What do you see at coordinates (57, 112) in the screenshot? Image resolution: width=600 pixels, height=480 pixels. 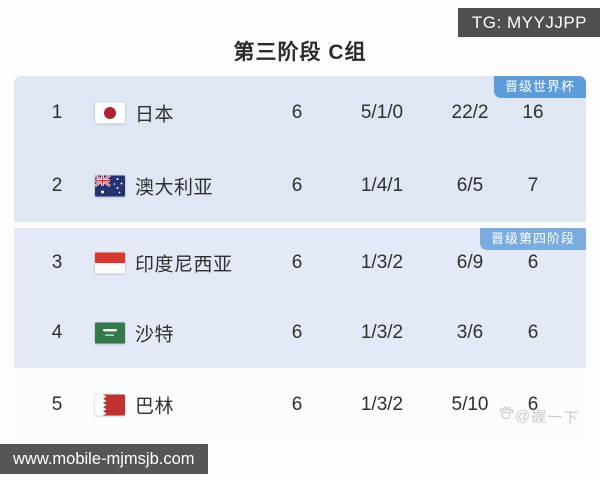 I see `rank-cell: 1` at bounding box center [57, 112].